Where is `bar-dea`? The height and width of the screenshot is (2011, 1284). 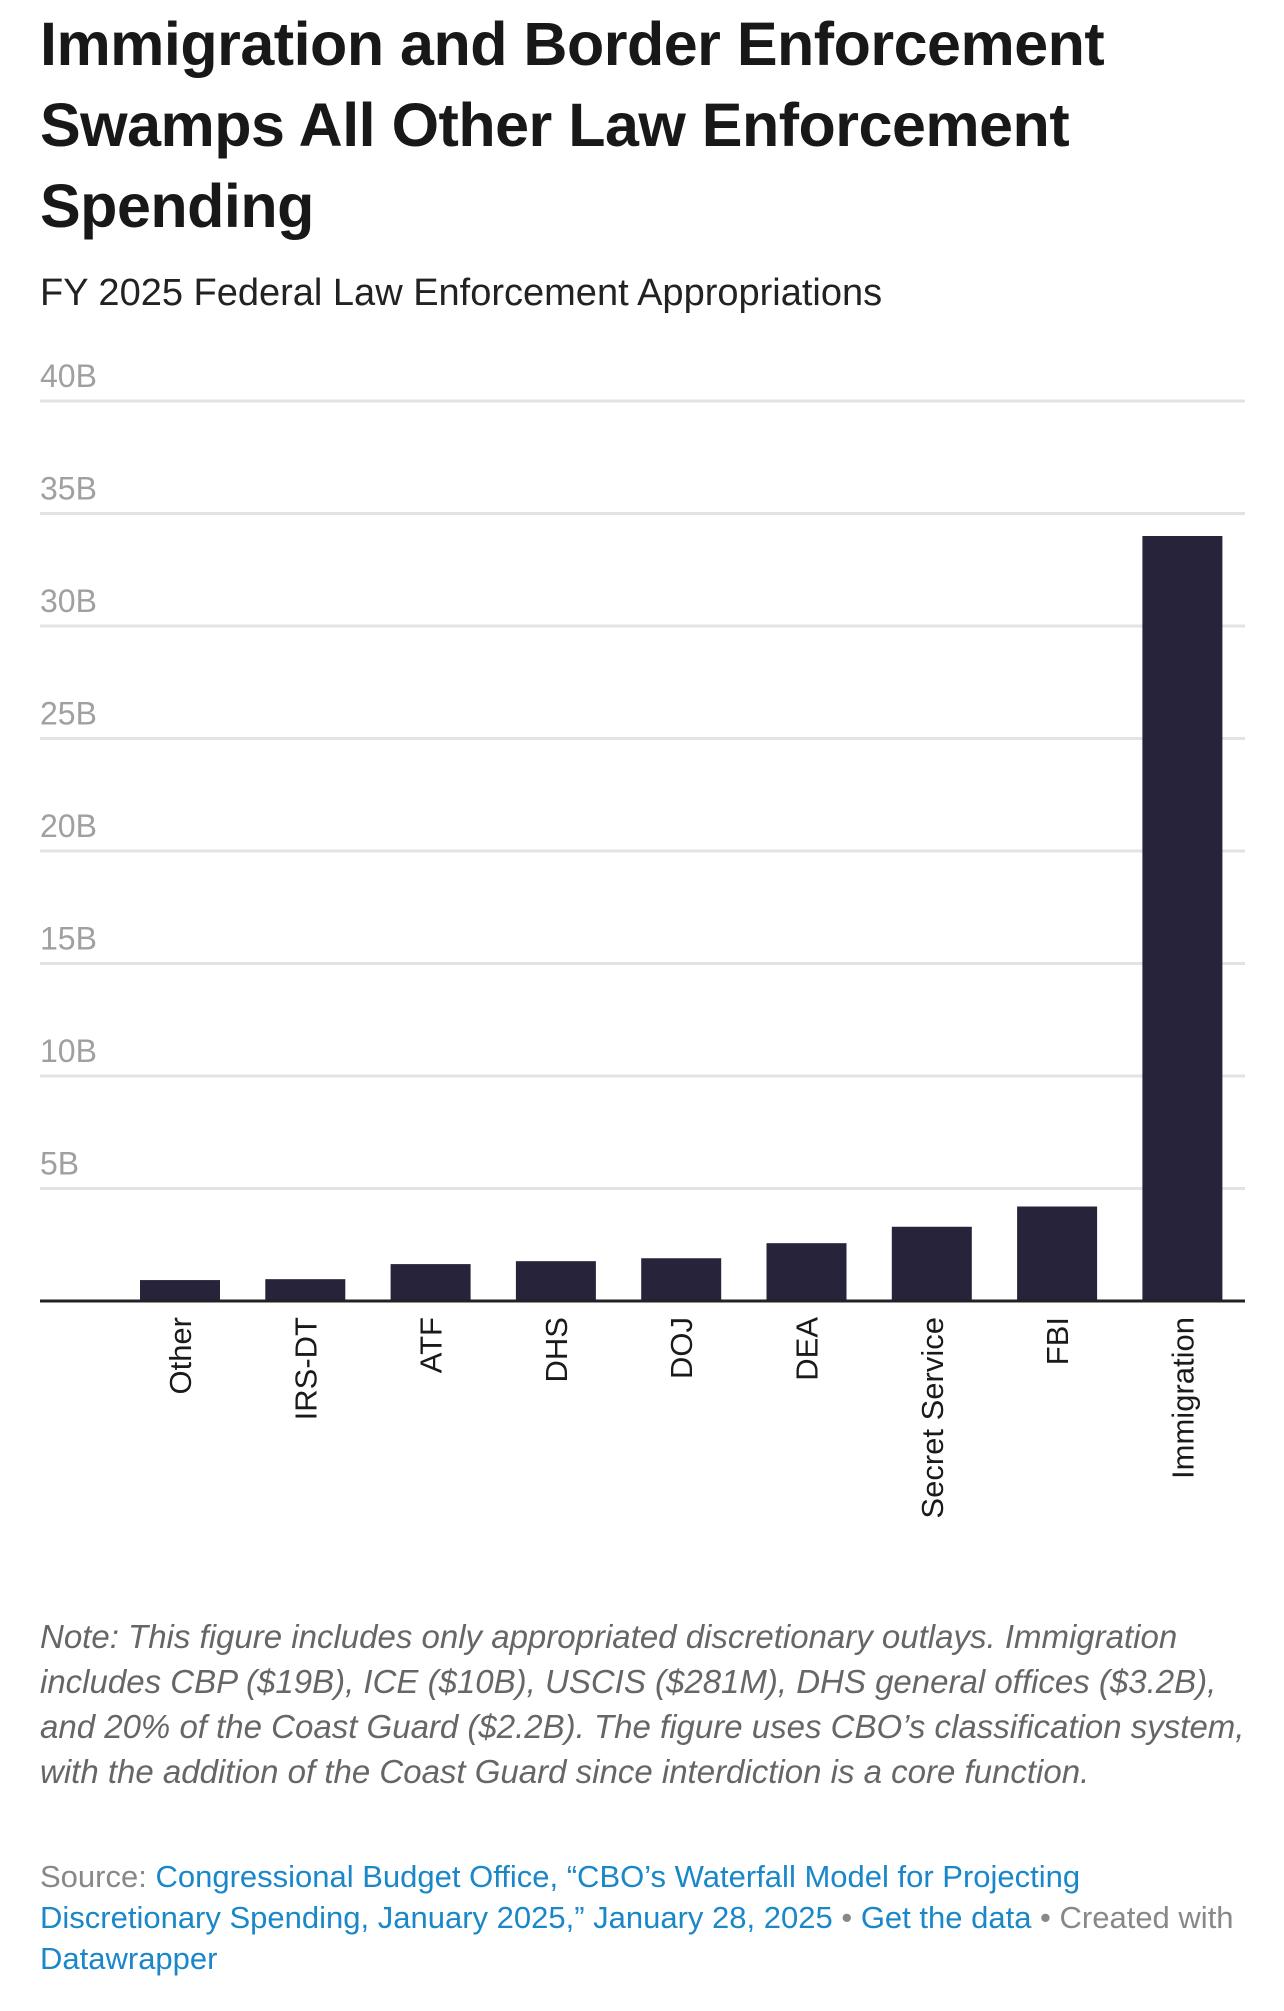 bar-dea is located at coordinates (806, 1272).